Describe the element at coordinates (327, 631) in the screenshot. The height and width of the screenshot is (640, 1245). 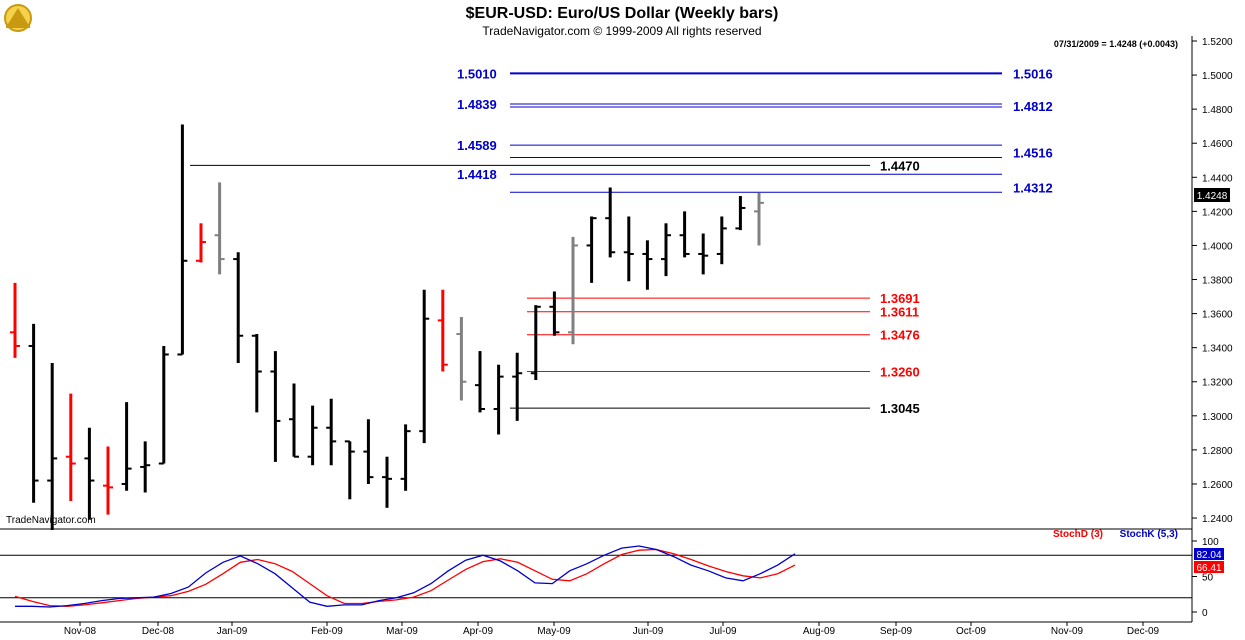
I see `x-tick-label: Feb-09` at that location.